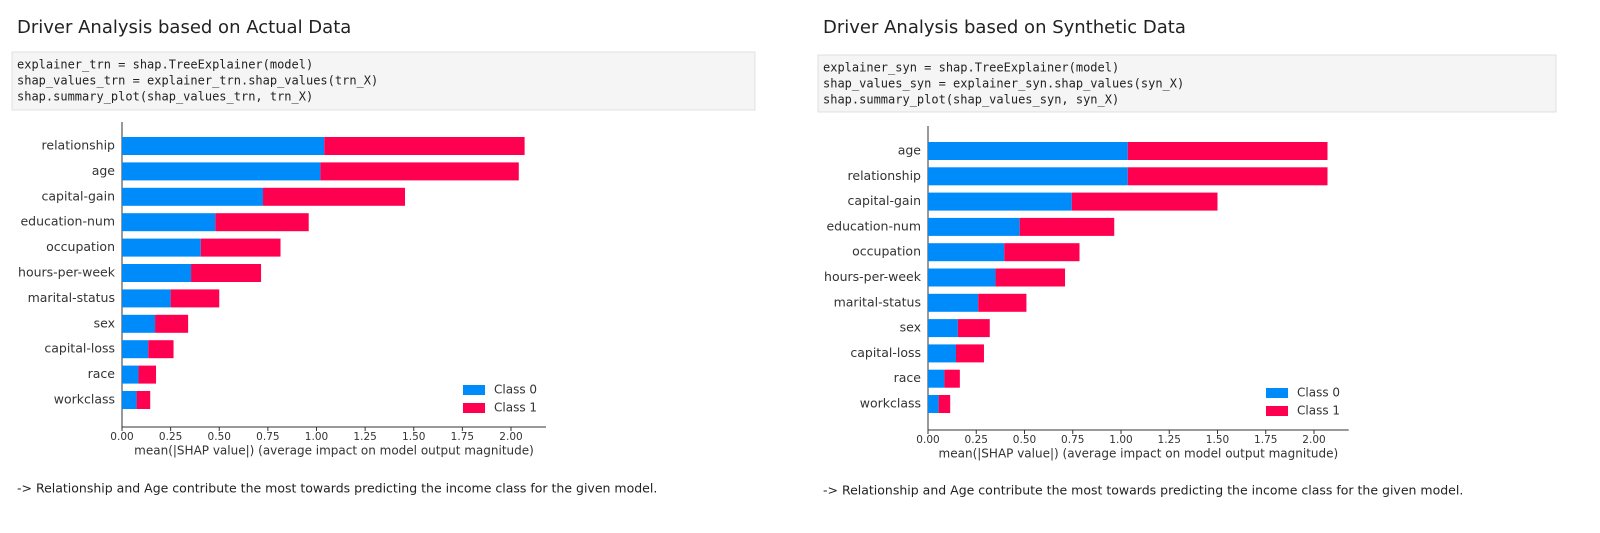  Describe the element at coordinates (184, 27) in the screenshot. I see `section-title: Driver Analysis based on Actual Data` at that location.